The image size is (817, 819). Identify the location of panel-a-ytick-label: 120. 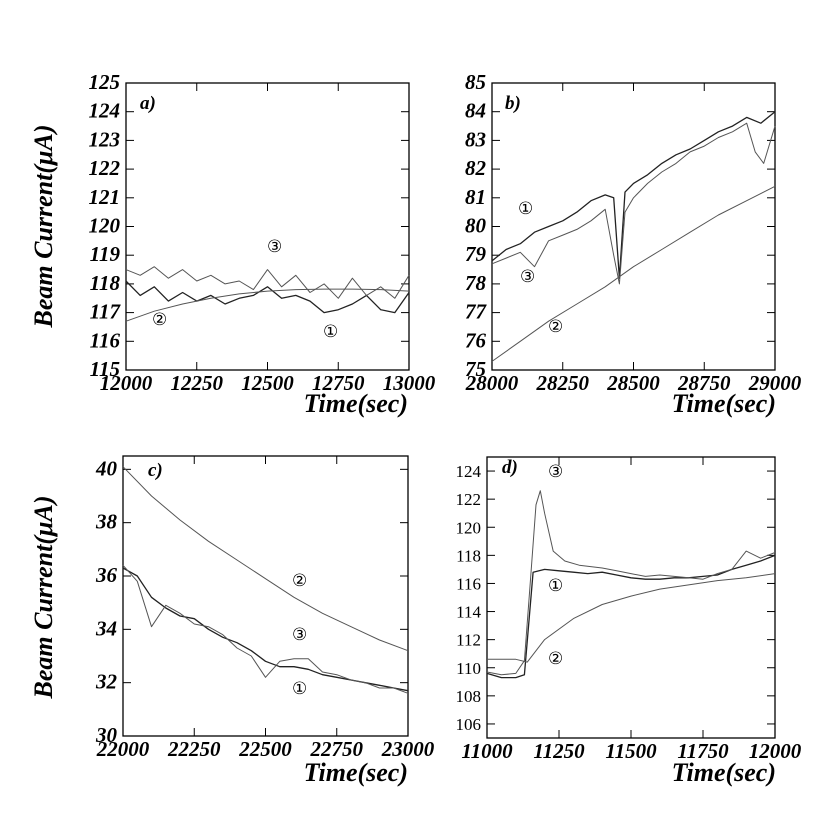
(105, 226).